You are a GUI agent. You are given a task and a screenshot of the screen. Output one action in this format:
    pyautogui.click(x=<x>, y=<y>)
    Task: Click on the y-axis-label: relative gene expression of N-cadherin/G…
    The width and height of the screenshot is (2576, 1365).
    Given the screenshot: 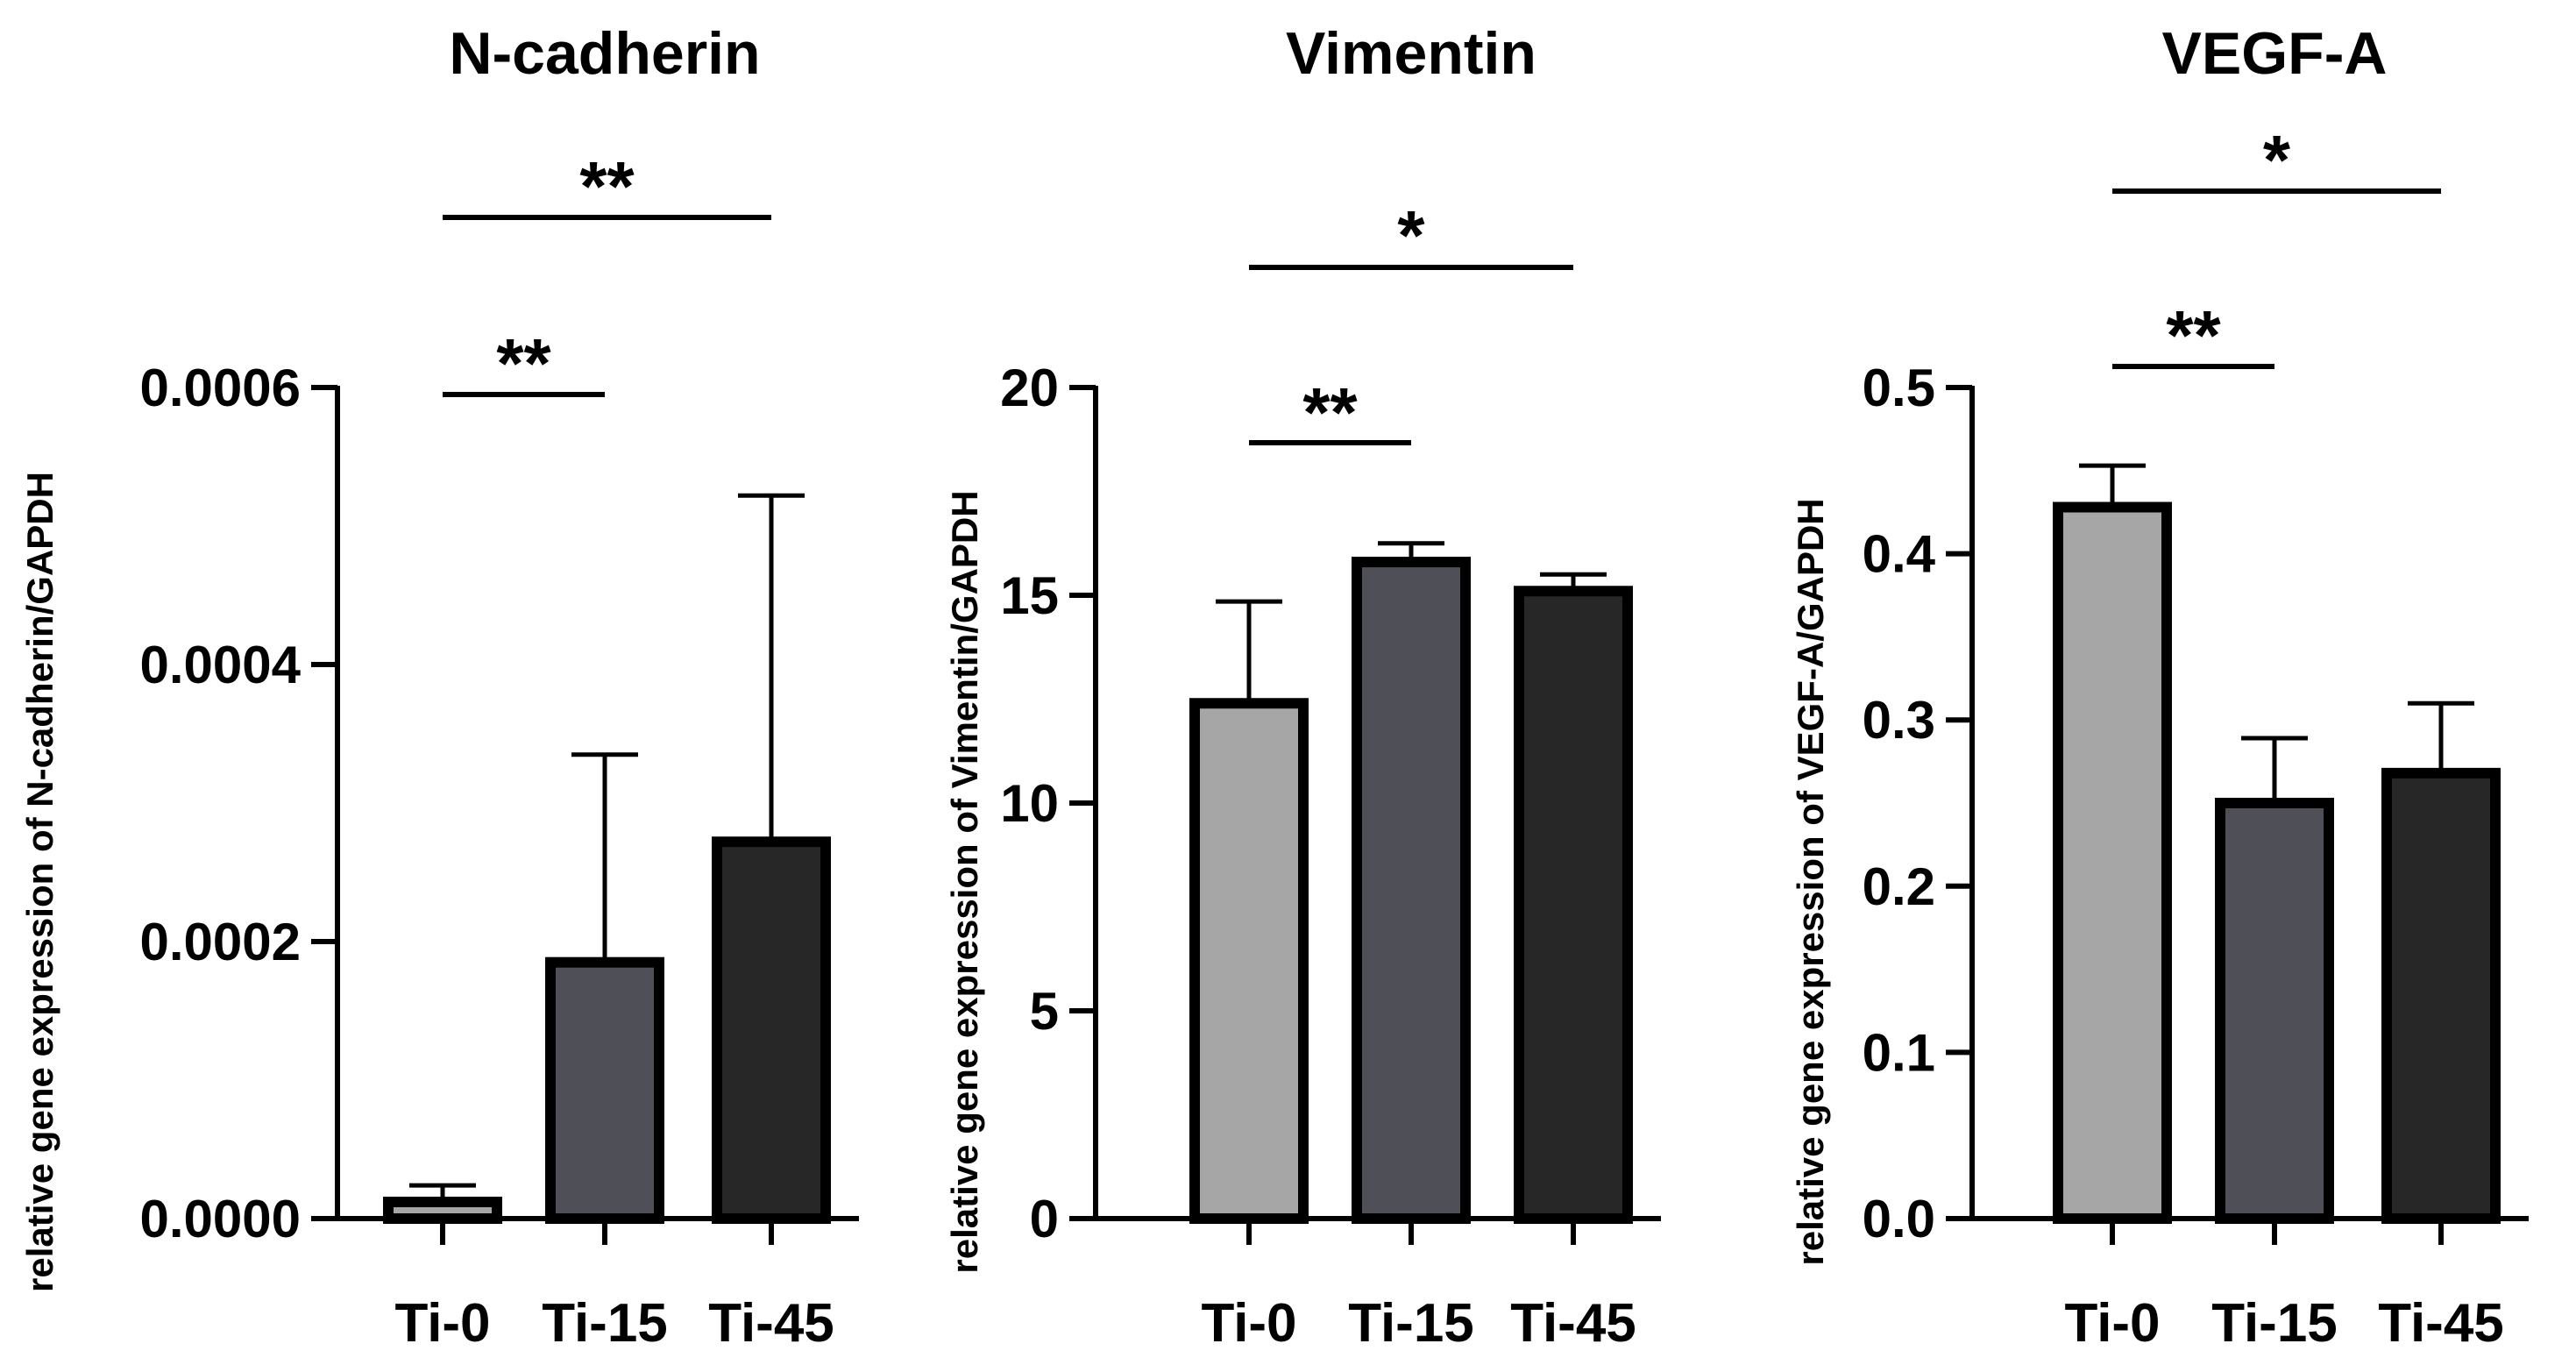 What is the action you would take?
    pyautogui.click(x=39, y=882)
    